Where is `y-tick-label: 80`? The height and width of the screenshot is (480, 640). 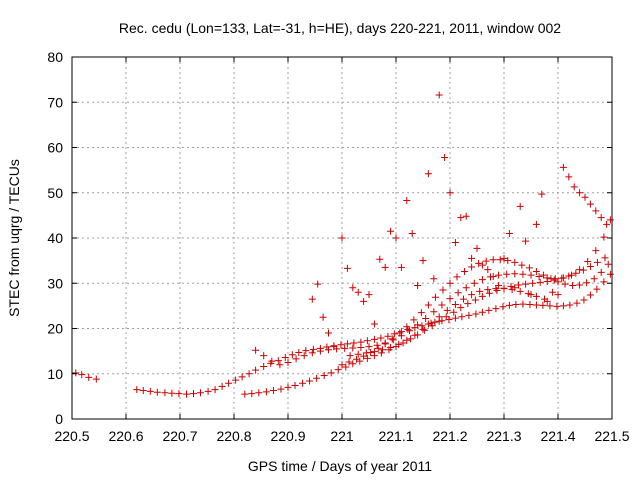 y-tick-label: 80 is located at coordinates (55, 57).